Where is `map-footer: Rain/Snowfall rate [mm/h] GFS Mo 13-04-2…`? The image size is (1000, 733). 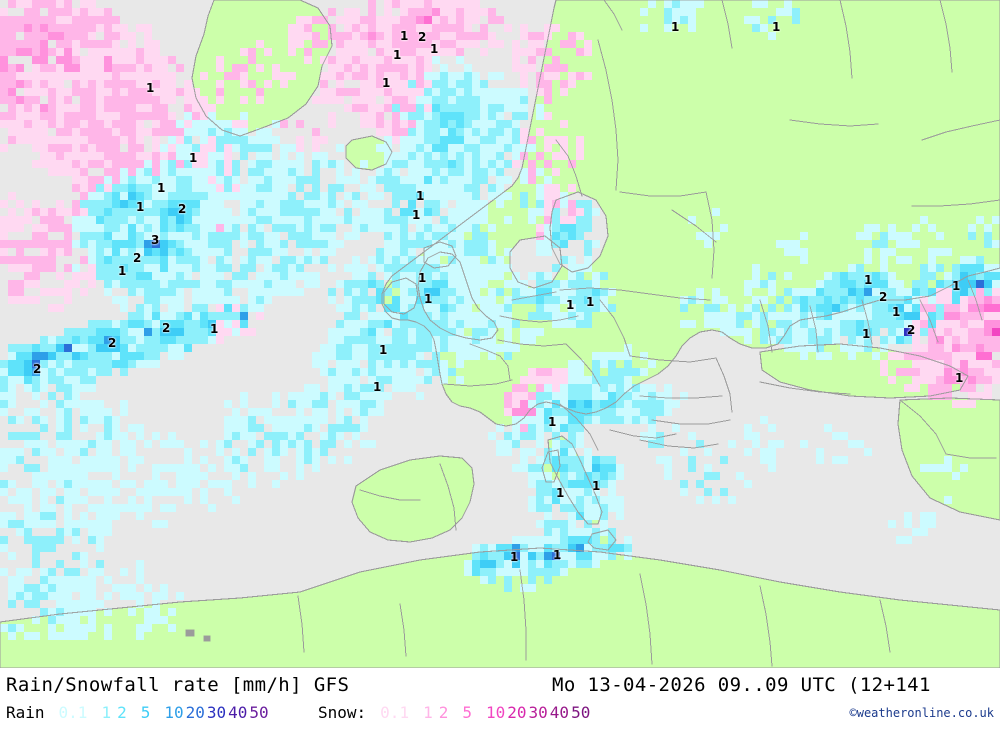 map-footer: Rain/Snowfall rate [mm/h] GFS Mo 13-04-2… is located at coordinates (500, 700).